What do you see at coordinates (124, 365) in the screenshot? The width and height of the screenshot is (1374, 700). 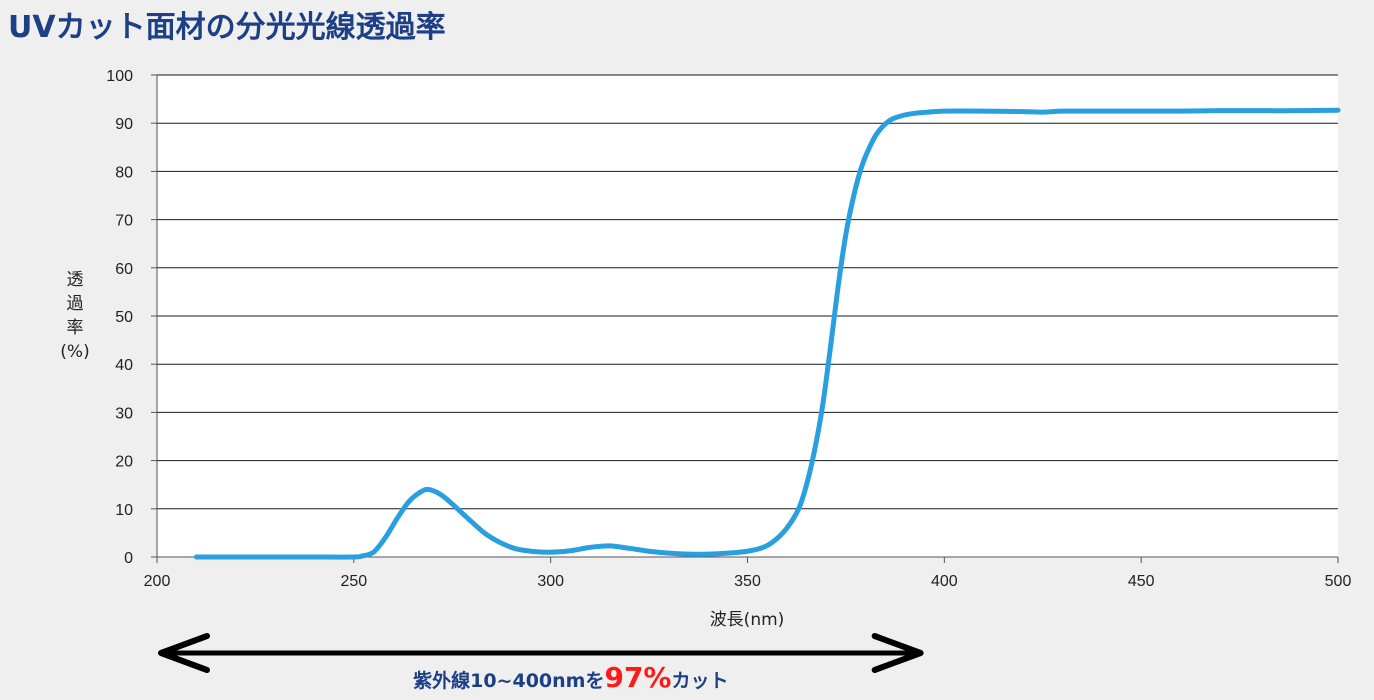 I see `y-tick-label: 40` at bounding box center [124, 365].